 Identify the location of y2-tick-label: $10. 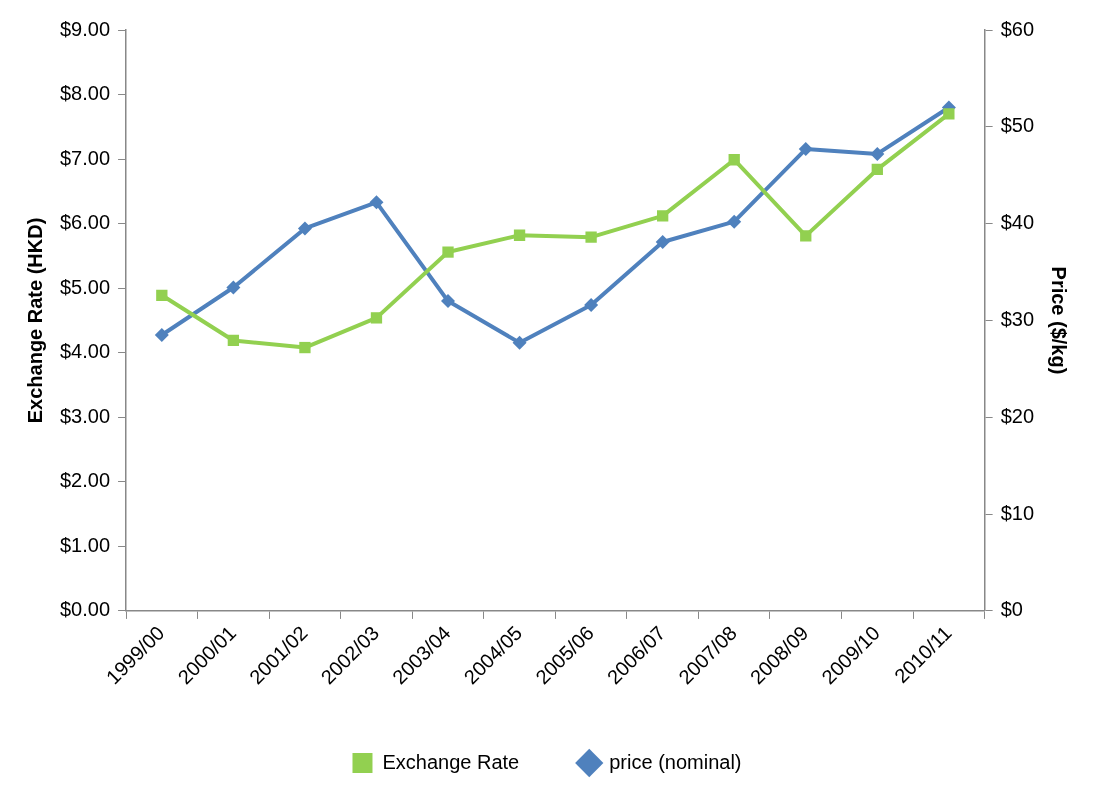
(1017, 512).